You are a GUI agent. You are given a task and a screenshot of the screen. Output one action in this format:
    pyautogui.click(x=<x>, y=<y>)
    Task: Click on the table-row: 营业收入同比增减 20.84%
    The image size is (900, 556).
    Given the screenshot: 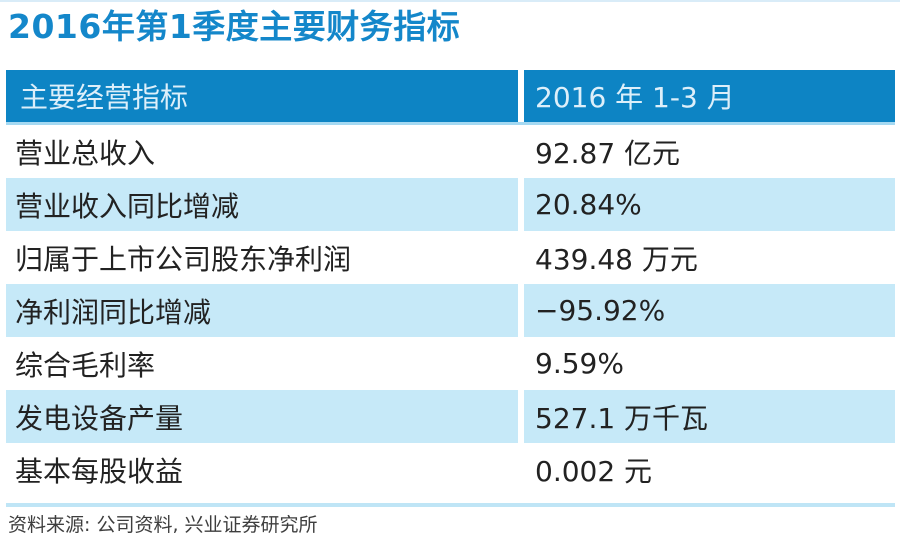 What is the action you would take?
    pyautogui.click(x=450, y=204)
    